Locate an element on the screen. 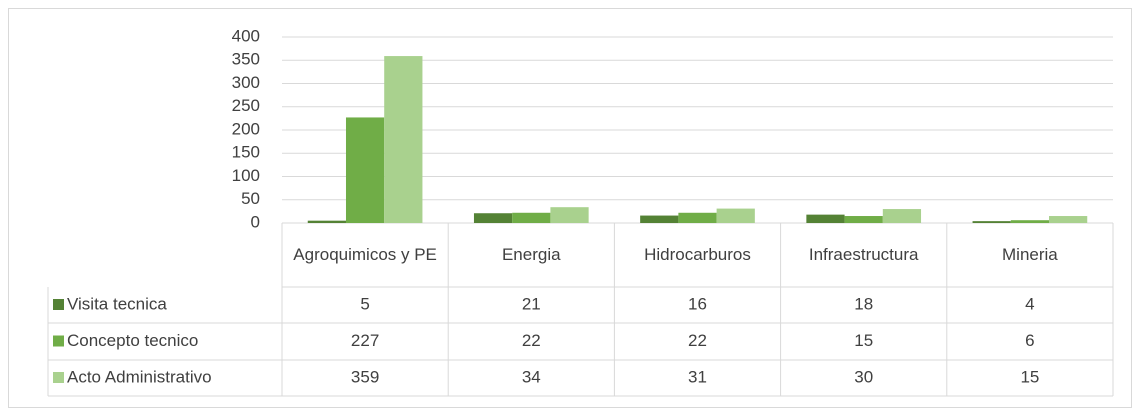 The image size is (1140, 409). x-tick-label: Hidrocarburos is located at coordinates (697, 254).